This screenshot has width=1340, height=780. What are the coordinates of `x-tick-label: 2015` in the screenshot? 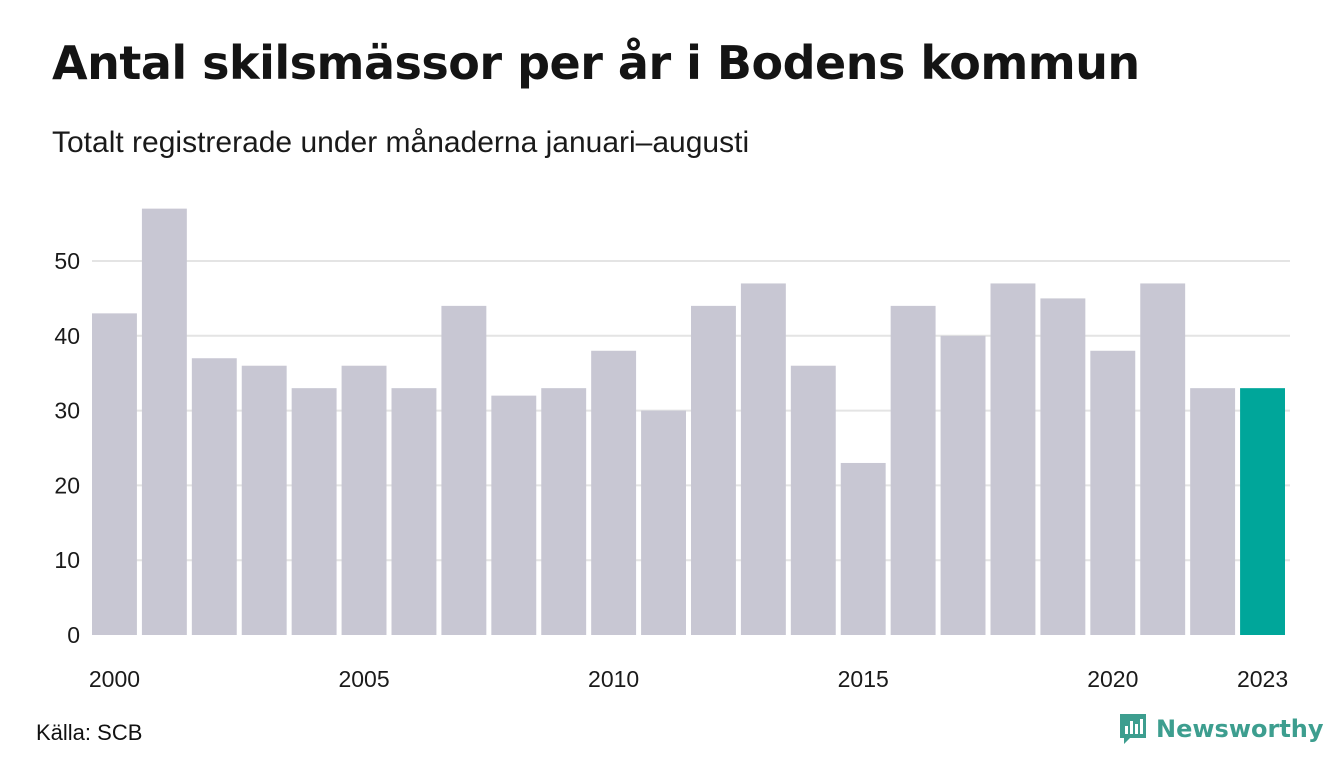 It's located at (863, 679).